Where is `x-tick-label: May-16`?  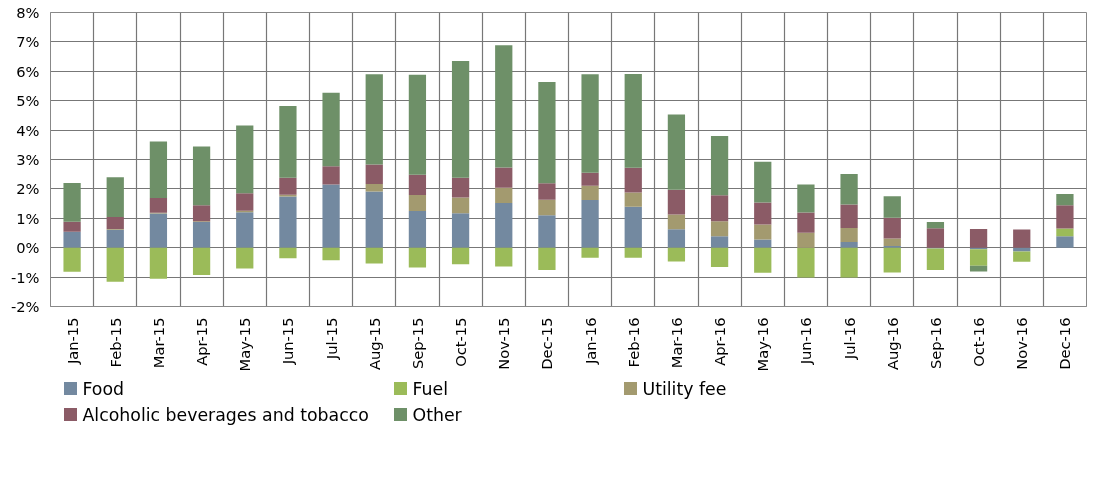 x-tick-label: May-16 is located at coordinates (763, 344).